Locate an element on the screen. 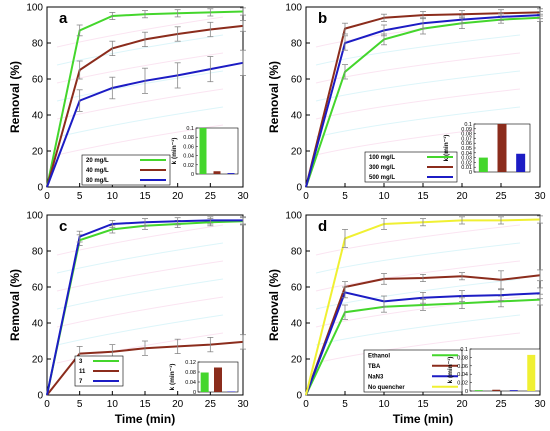 The width and height of the screenshot is (550, 431). legend-label: 100 mg/L is located at coordinates (382, 158).